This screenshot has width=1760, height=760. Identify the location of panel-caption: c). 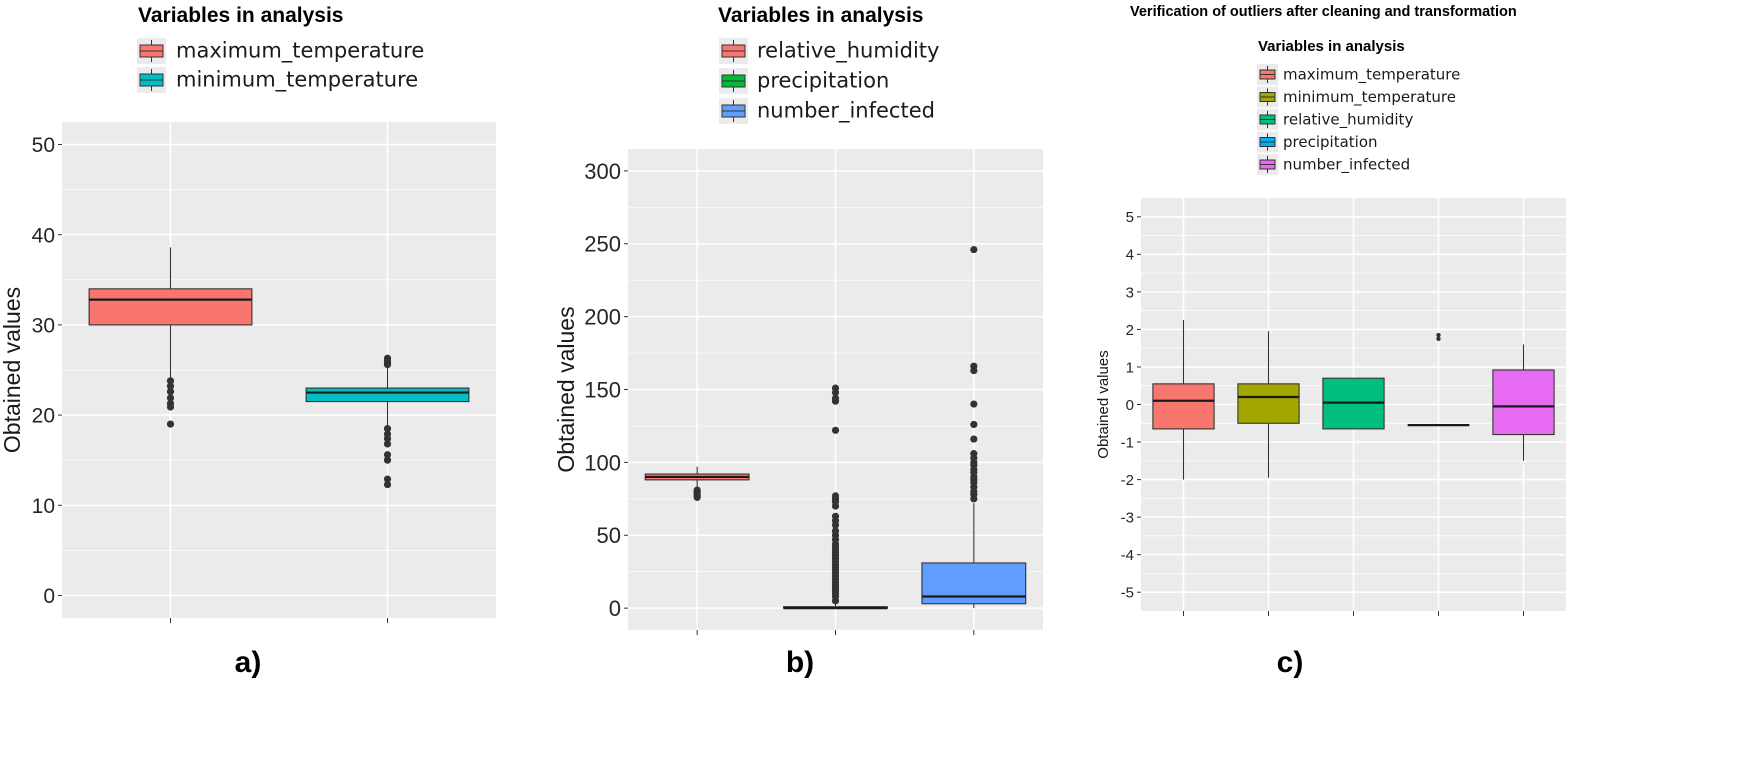
(1290, 662).